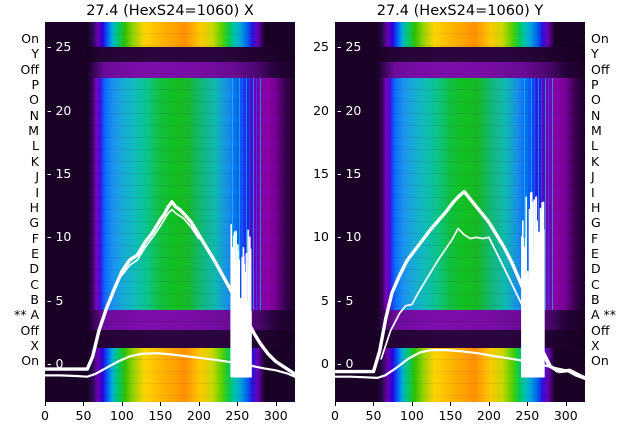 The height and width of the screenshot is (440, 640). Describe the element at coordinates (59, 110) in the screenshot. I see `y-tick-label-inner: - 20` at that location.